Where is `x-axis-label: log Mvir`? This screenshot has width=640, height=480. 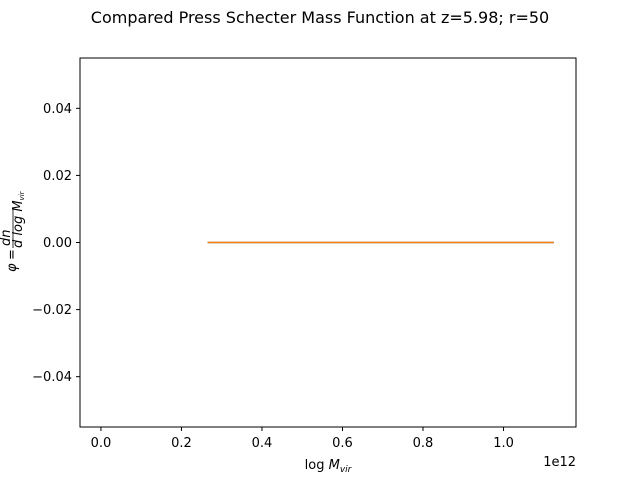 x-axis-label: log Mvir is located at coordinates (329, 466).